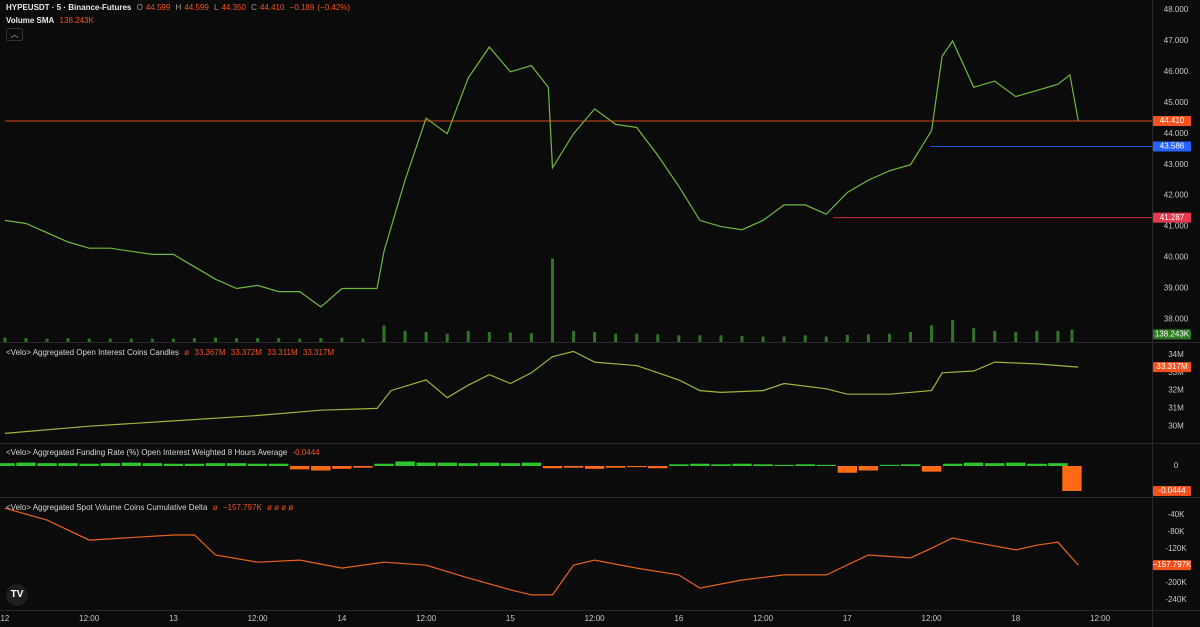 The height and width of the screenshot is (627, 1200). I want to click on y-tick-label: 42.000, so click(1176, 195).